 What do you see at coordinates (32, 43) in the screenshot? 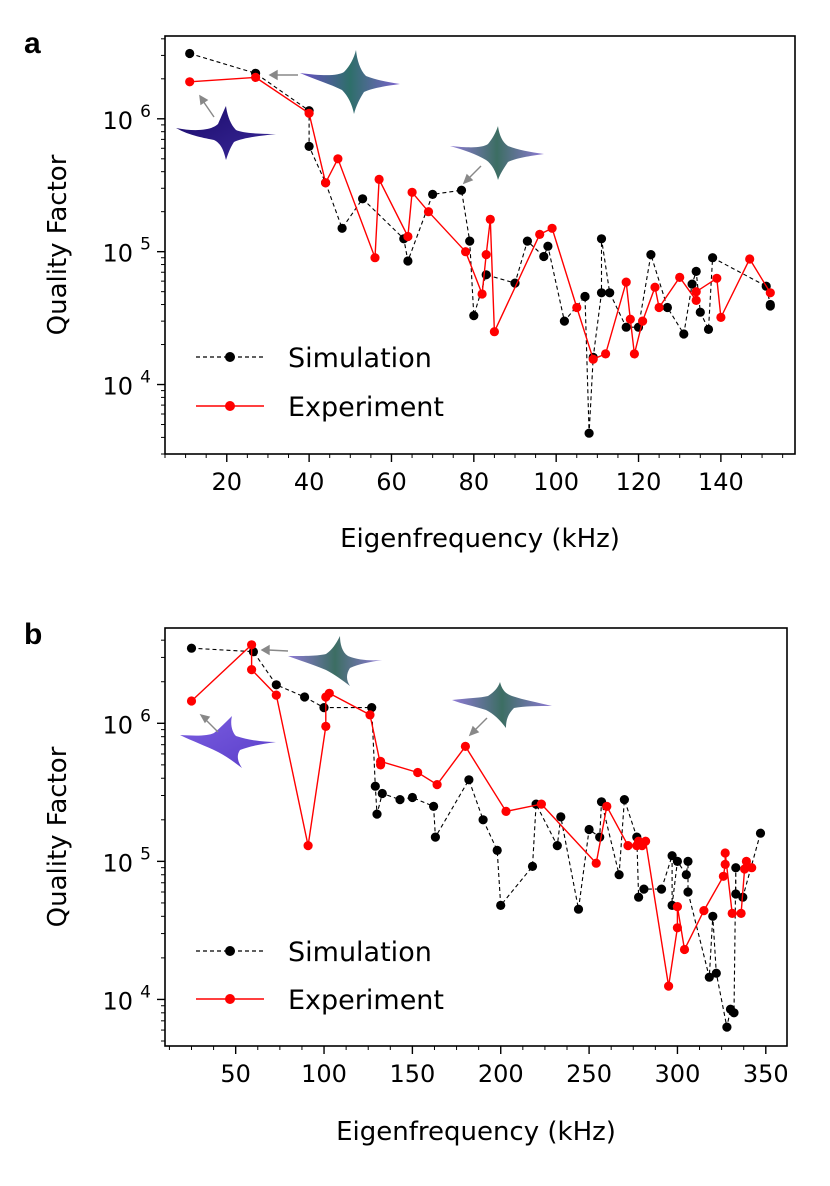
I see `panel-label-a: a` at bounding box center [32, 43].